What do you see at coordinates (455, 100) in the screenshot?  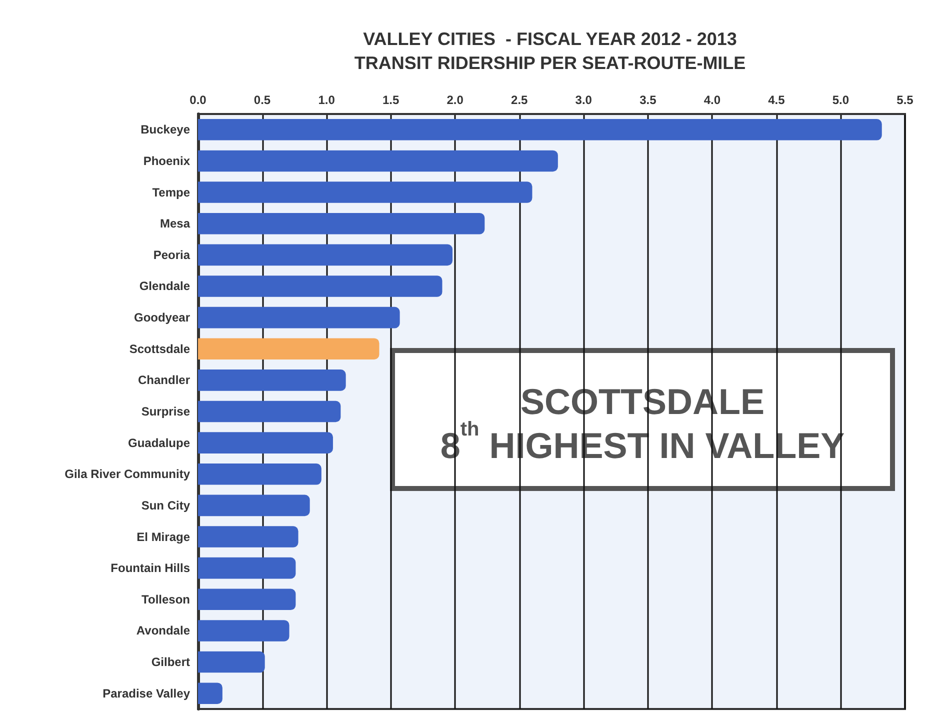 I see `x-tick-label: 2.0` at bounding box center [455, 100].